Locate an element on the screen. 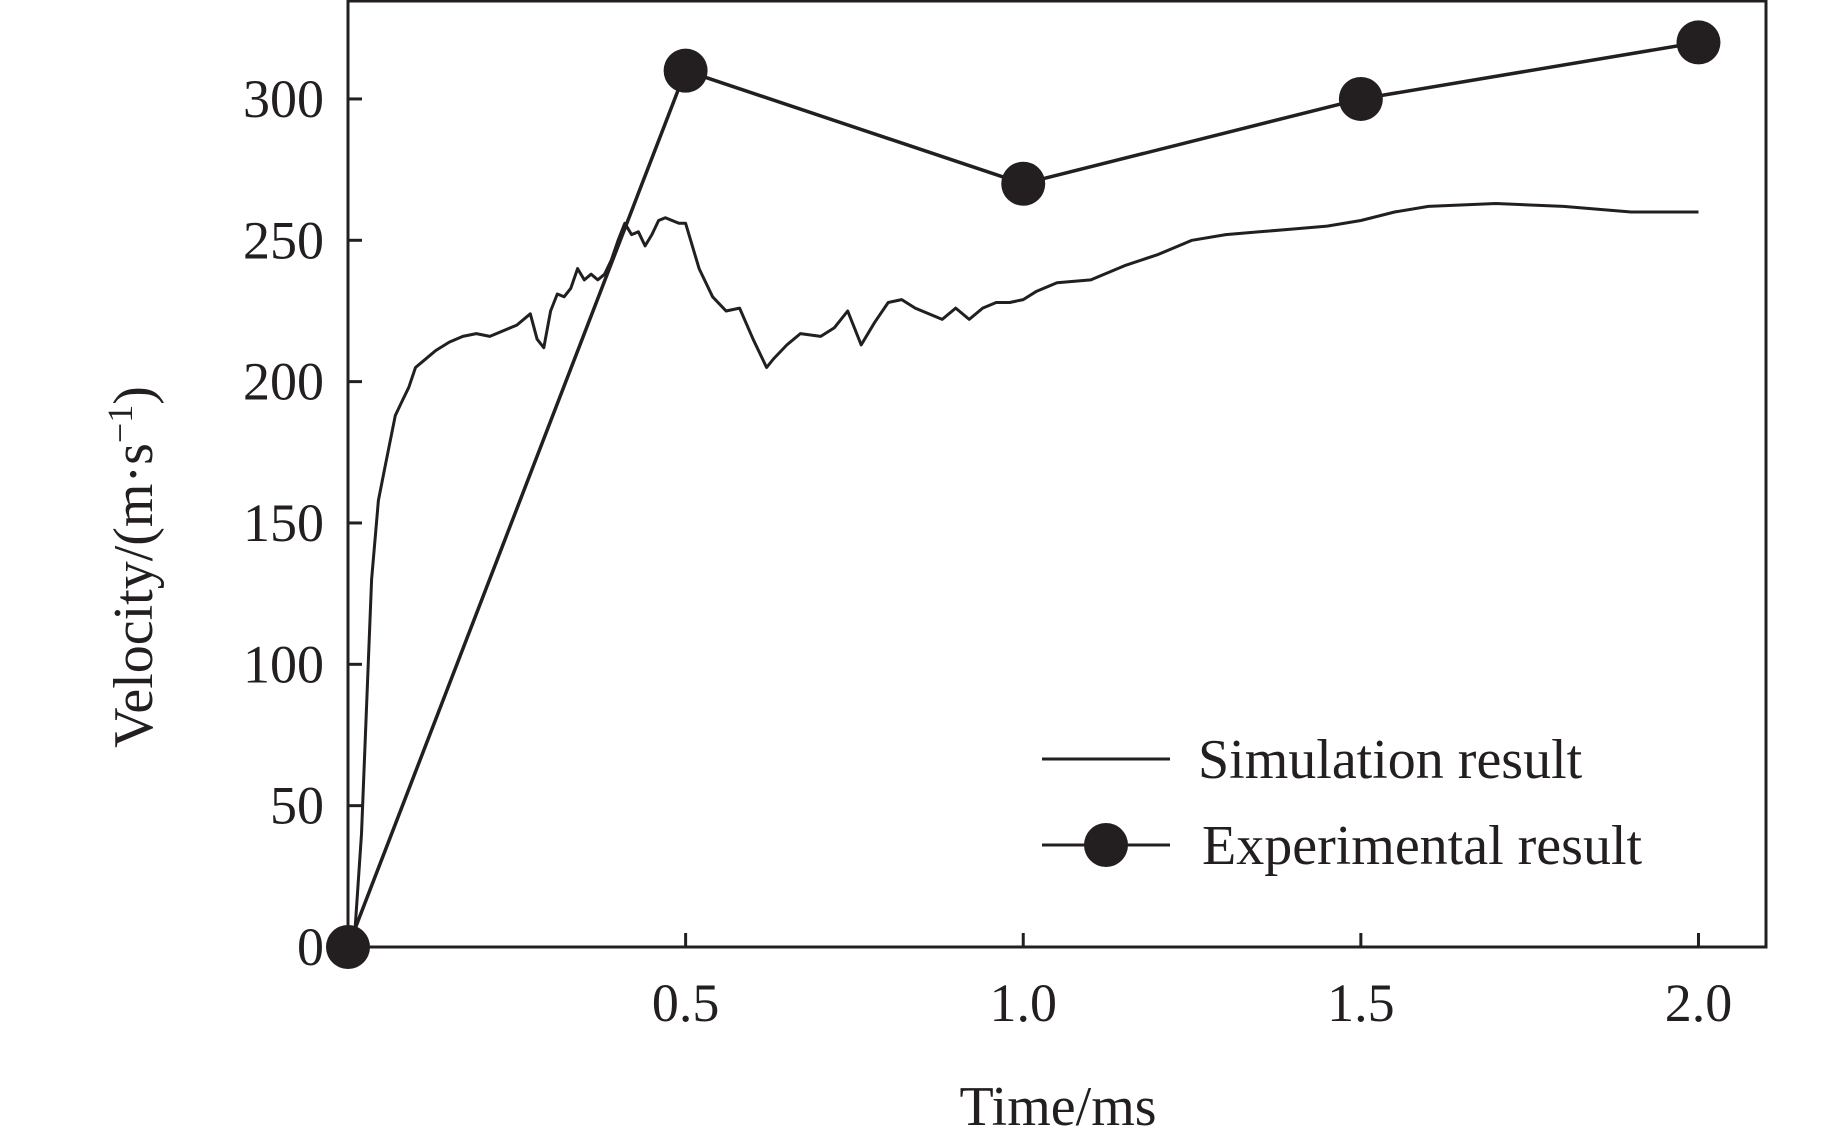 Image resolution: width=1843 pixels, height=1147 pixels. y-axis-title: Velocity/(m·s−1) is located at coordinates (132, 567).